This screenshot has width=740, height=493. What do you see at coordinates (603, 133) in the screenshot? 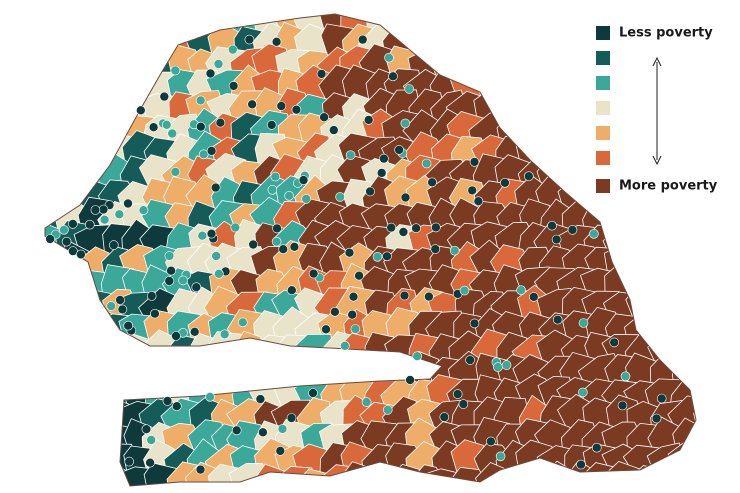
I see `legend-swatch` at bounding box center [603, 133].